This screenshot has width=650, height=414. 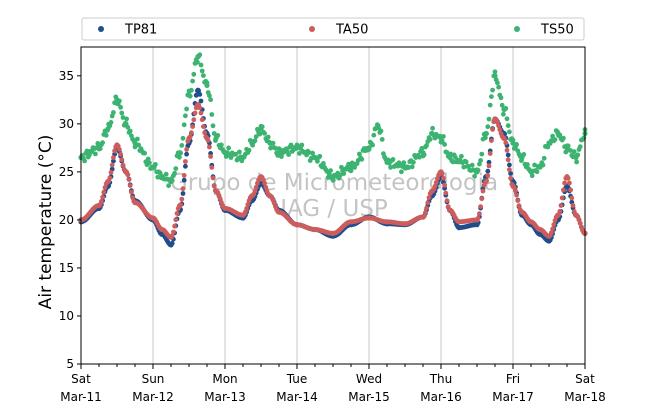 What do you see at coordinates (66, 76) in the screenshot?
I see `y-tick-label: 35` at bounding box center [66, 76].